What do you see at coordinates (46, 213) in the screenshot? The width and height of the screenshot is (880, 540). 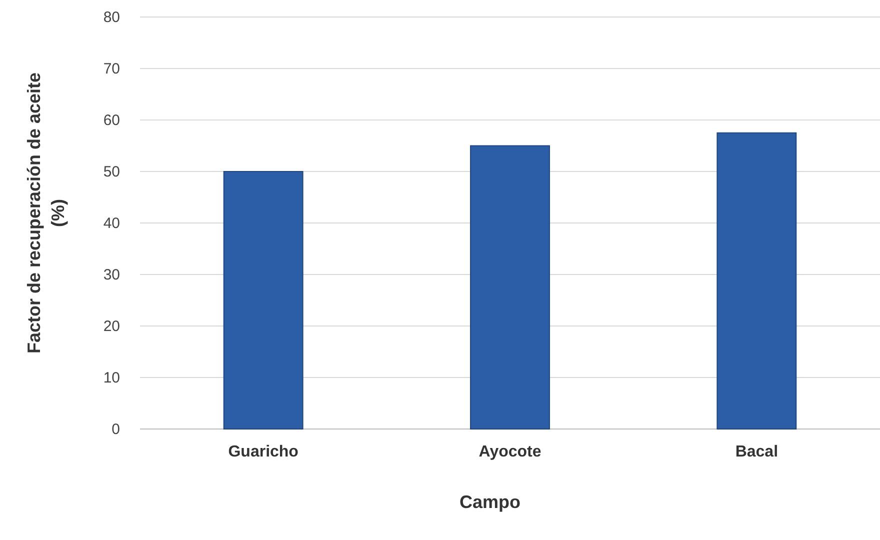 I see `y-axis-title: Factor de recuperación de aceite (%)` at bounding box center [46, 213].